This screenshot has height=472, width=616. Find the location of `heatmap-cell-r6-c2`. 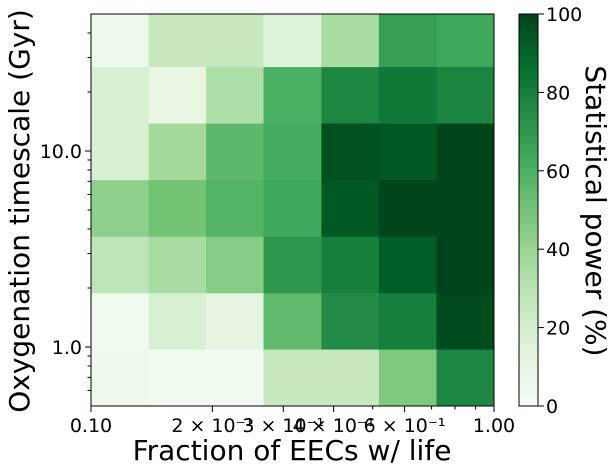

heatmap-cell-r6-c2 is located at coordinates (235, 378).